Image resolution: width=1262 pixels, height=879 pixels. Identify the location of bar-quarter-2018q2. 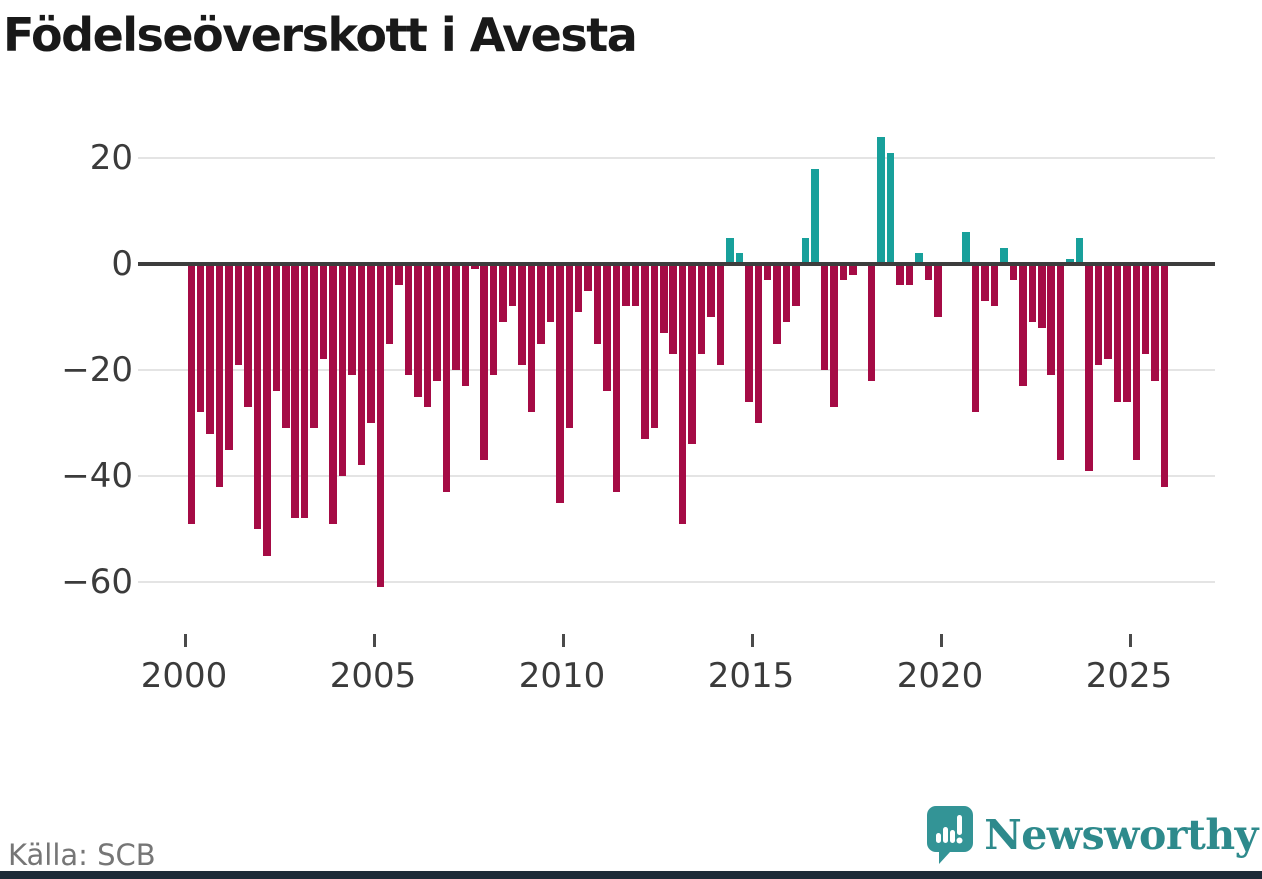
(881, 200).